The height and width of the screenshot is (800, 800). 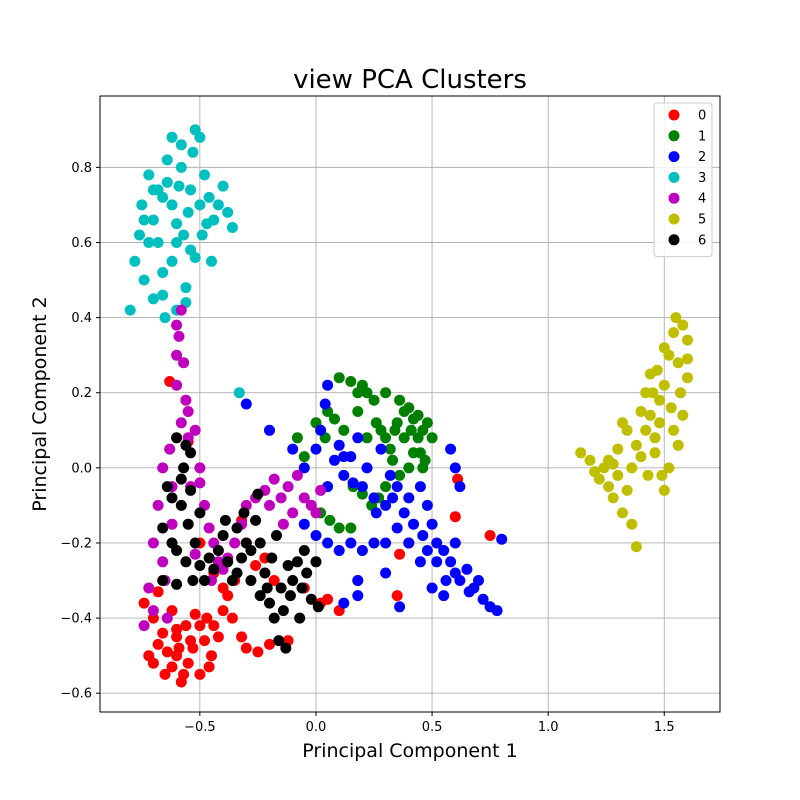 I want to click on legend-label-1: 1, so click(x=702, y=136).